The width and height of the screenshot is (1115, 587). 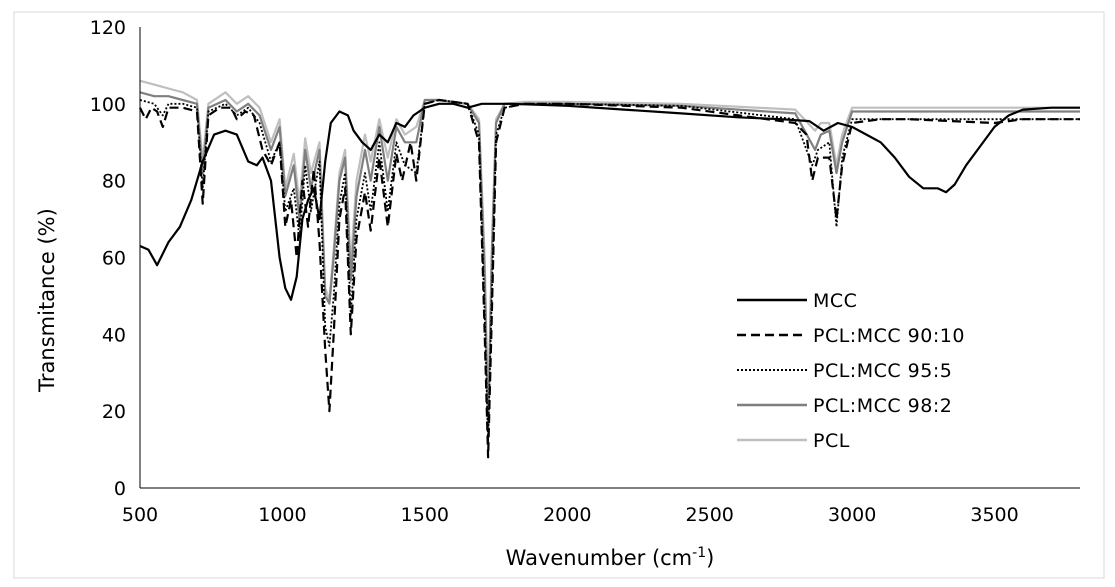 I want to click on y-tick-label: 60, so click(x=114, y=259).